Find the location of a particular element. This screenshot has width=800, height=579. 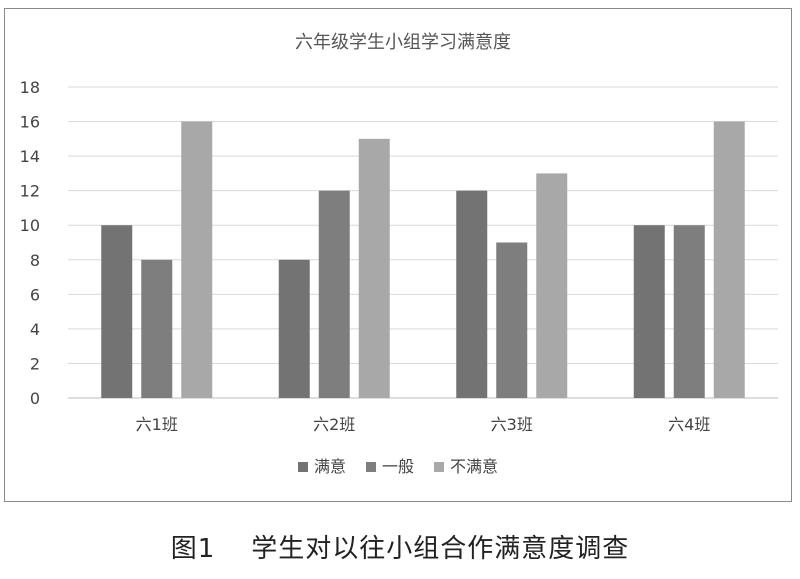

y-tick-label: 16 is located at coordinates (30, 122).